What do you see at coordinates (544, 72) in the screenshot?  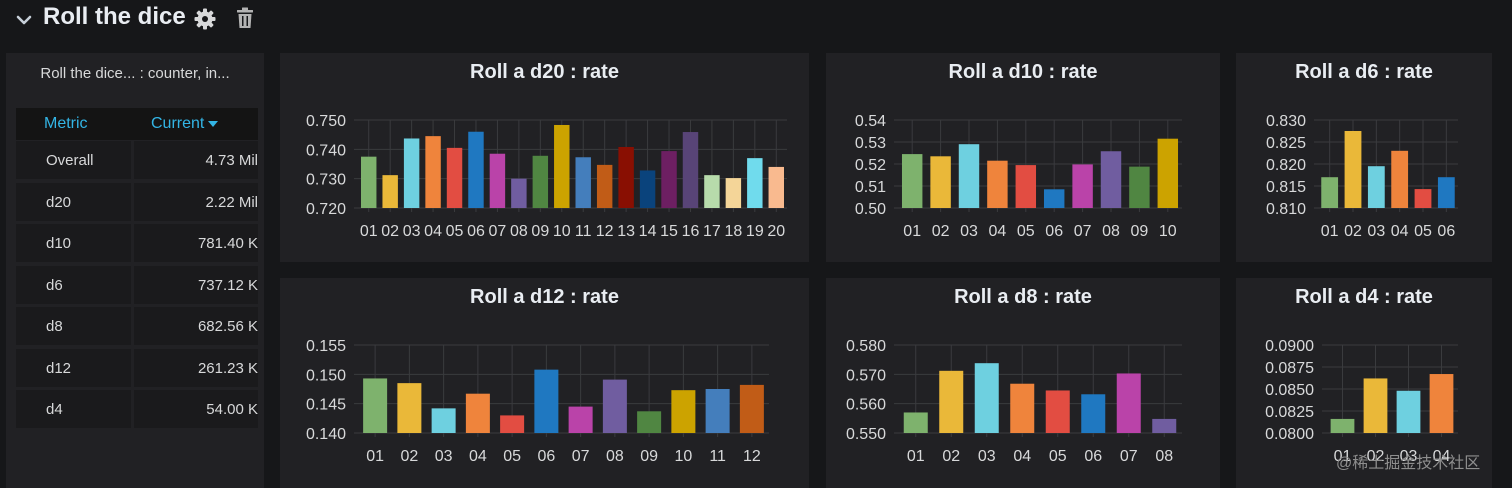 I see `chart-title: Roll a d20 : rate` at bounding box center [544, 72].